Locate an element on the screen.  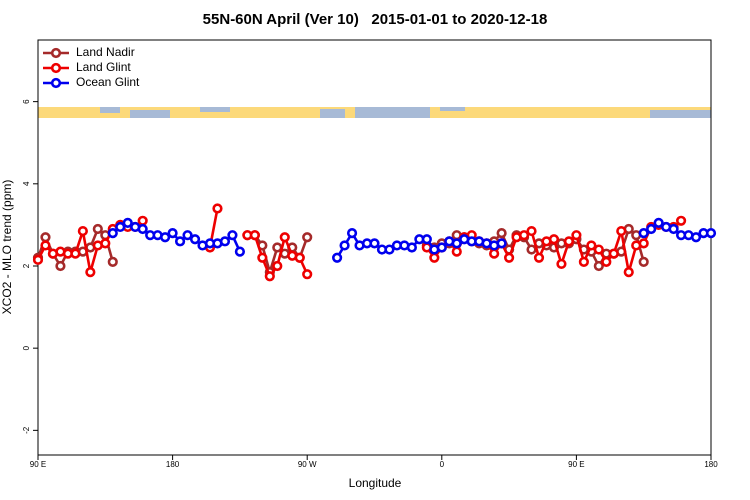
y-tick-label: 2 is located at coordinates (26, 265).